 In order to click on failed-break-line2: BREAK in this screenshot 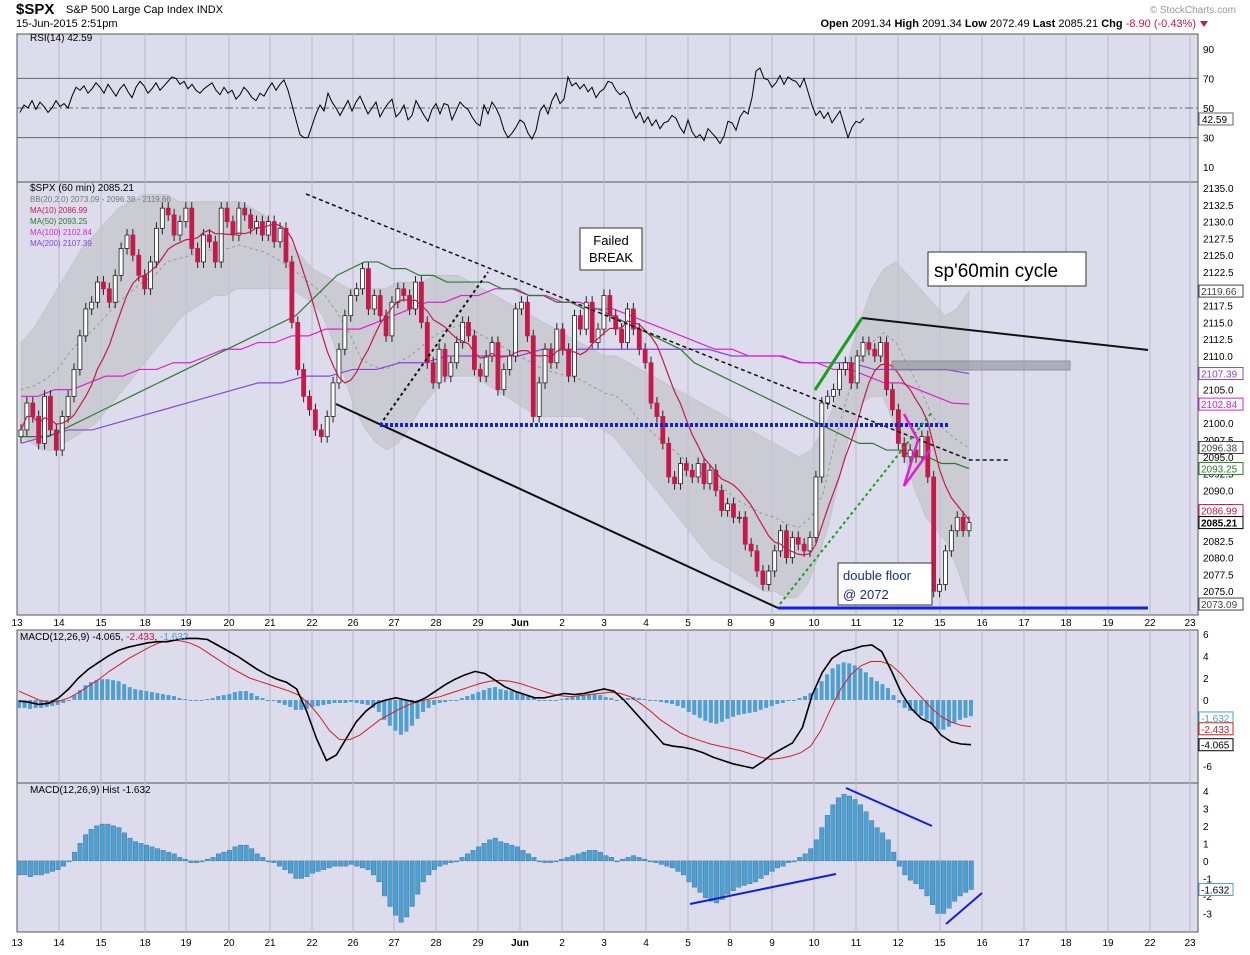, I will do `click(611, 257)`.